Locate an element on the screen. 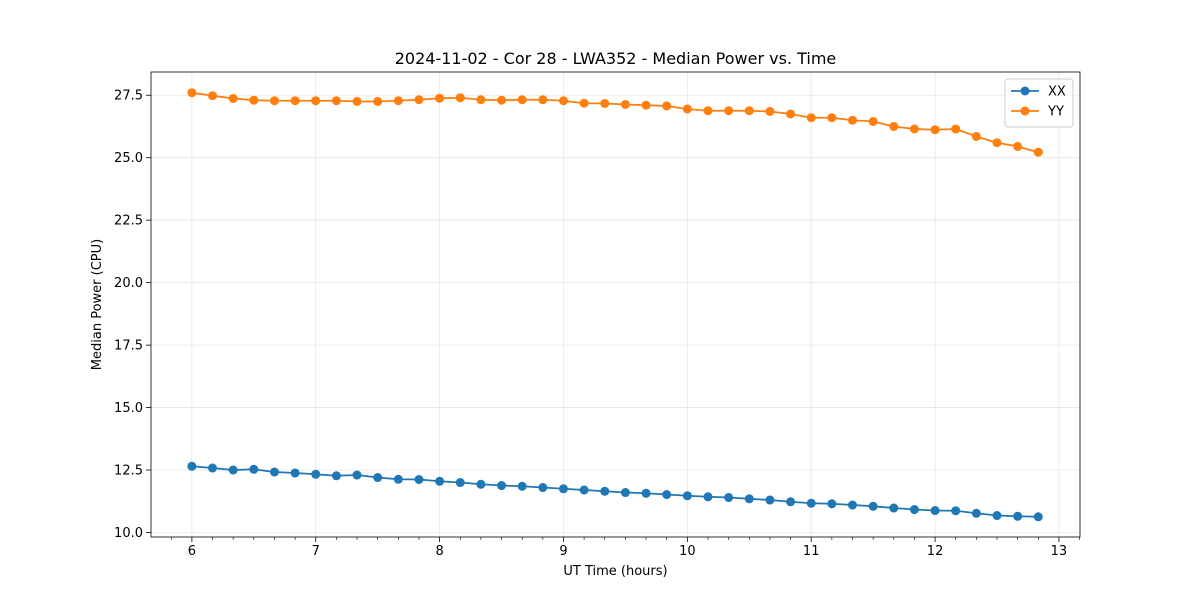  x-axis-label: UT Time (hours) is located at coordinates (615, 571).